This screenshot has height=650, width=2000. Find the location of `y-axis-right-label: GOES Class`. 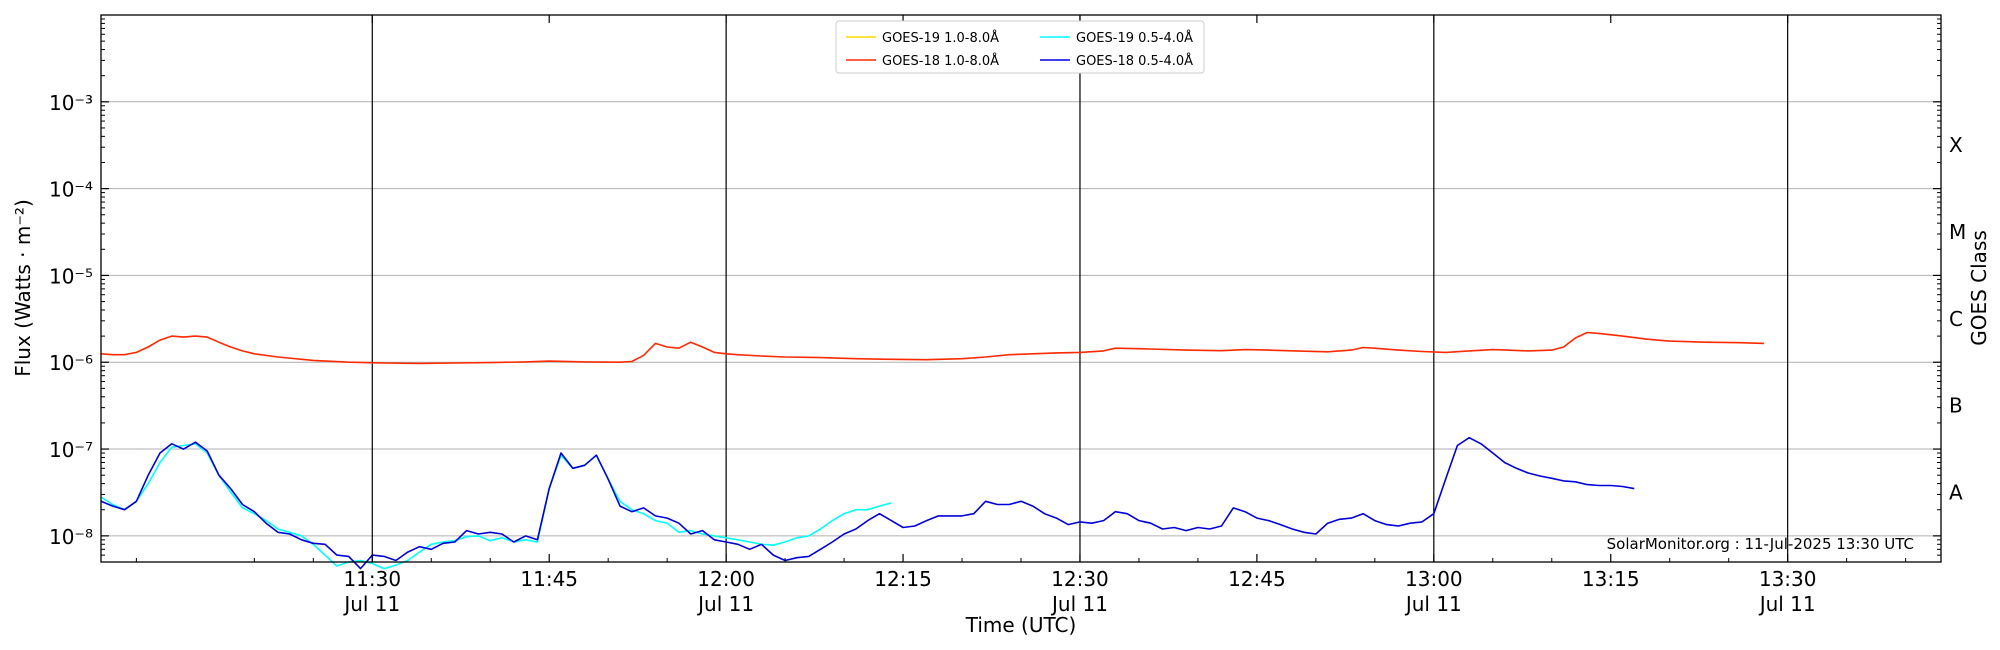

y-axis-right-label: GOES Class is located at coordinates (1979, 288).